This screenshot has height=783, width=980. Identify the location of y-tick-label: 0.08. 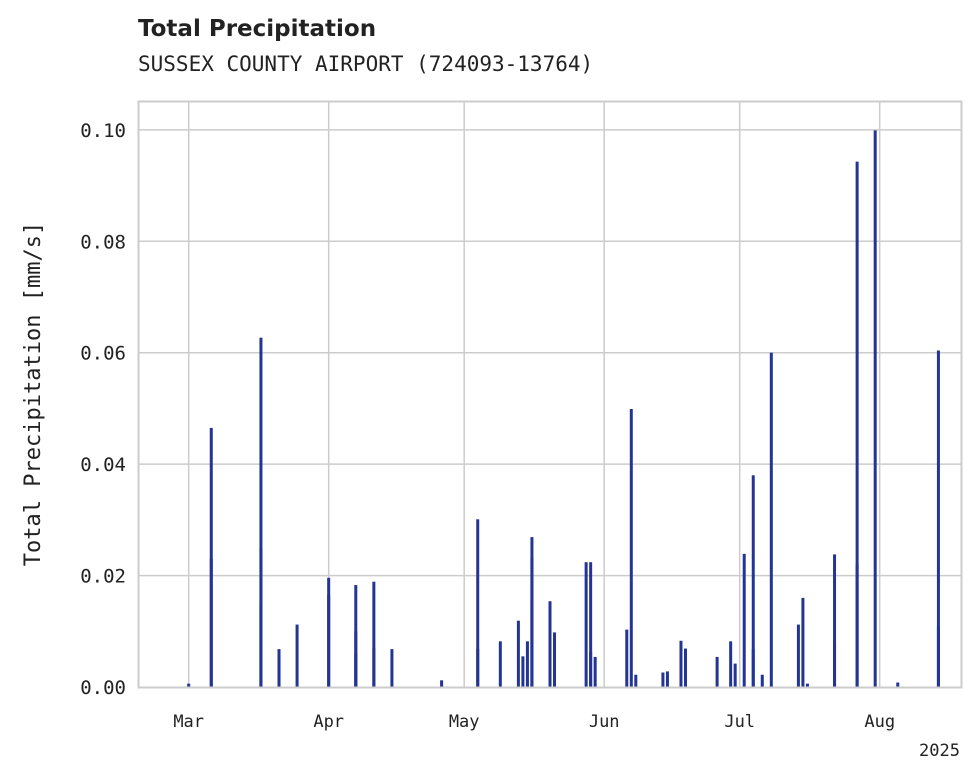
(103, 242).